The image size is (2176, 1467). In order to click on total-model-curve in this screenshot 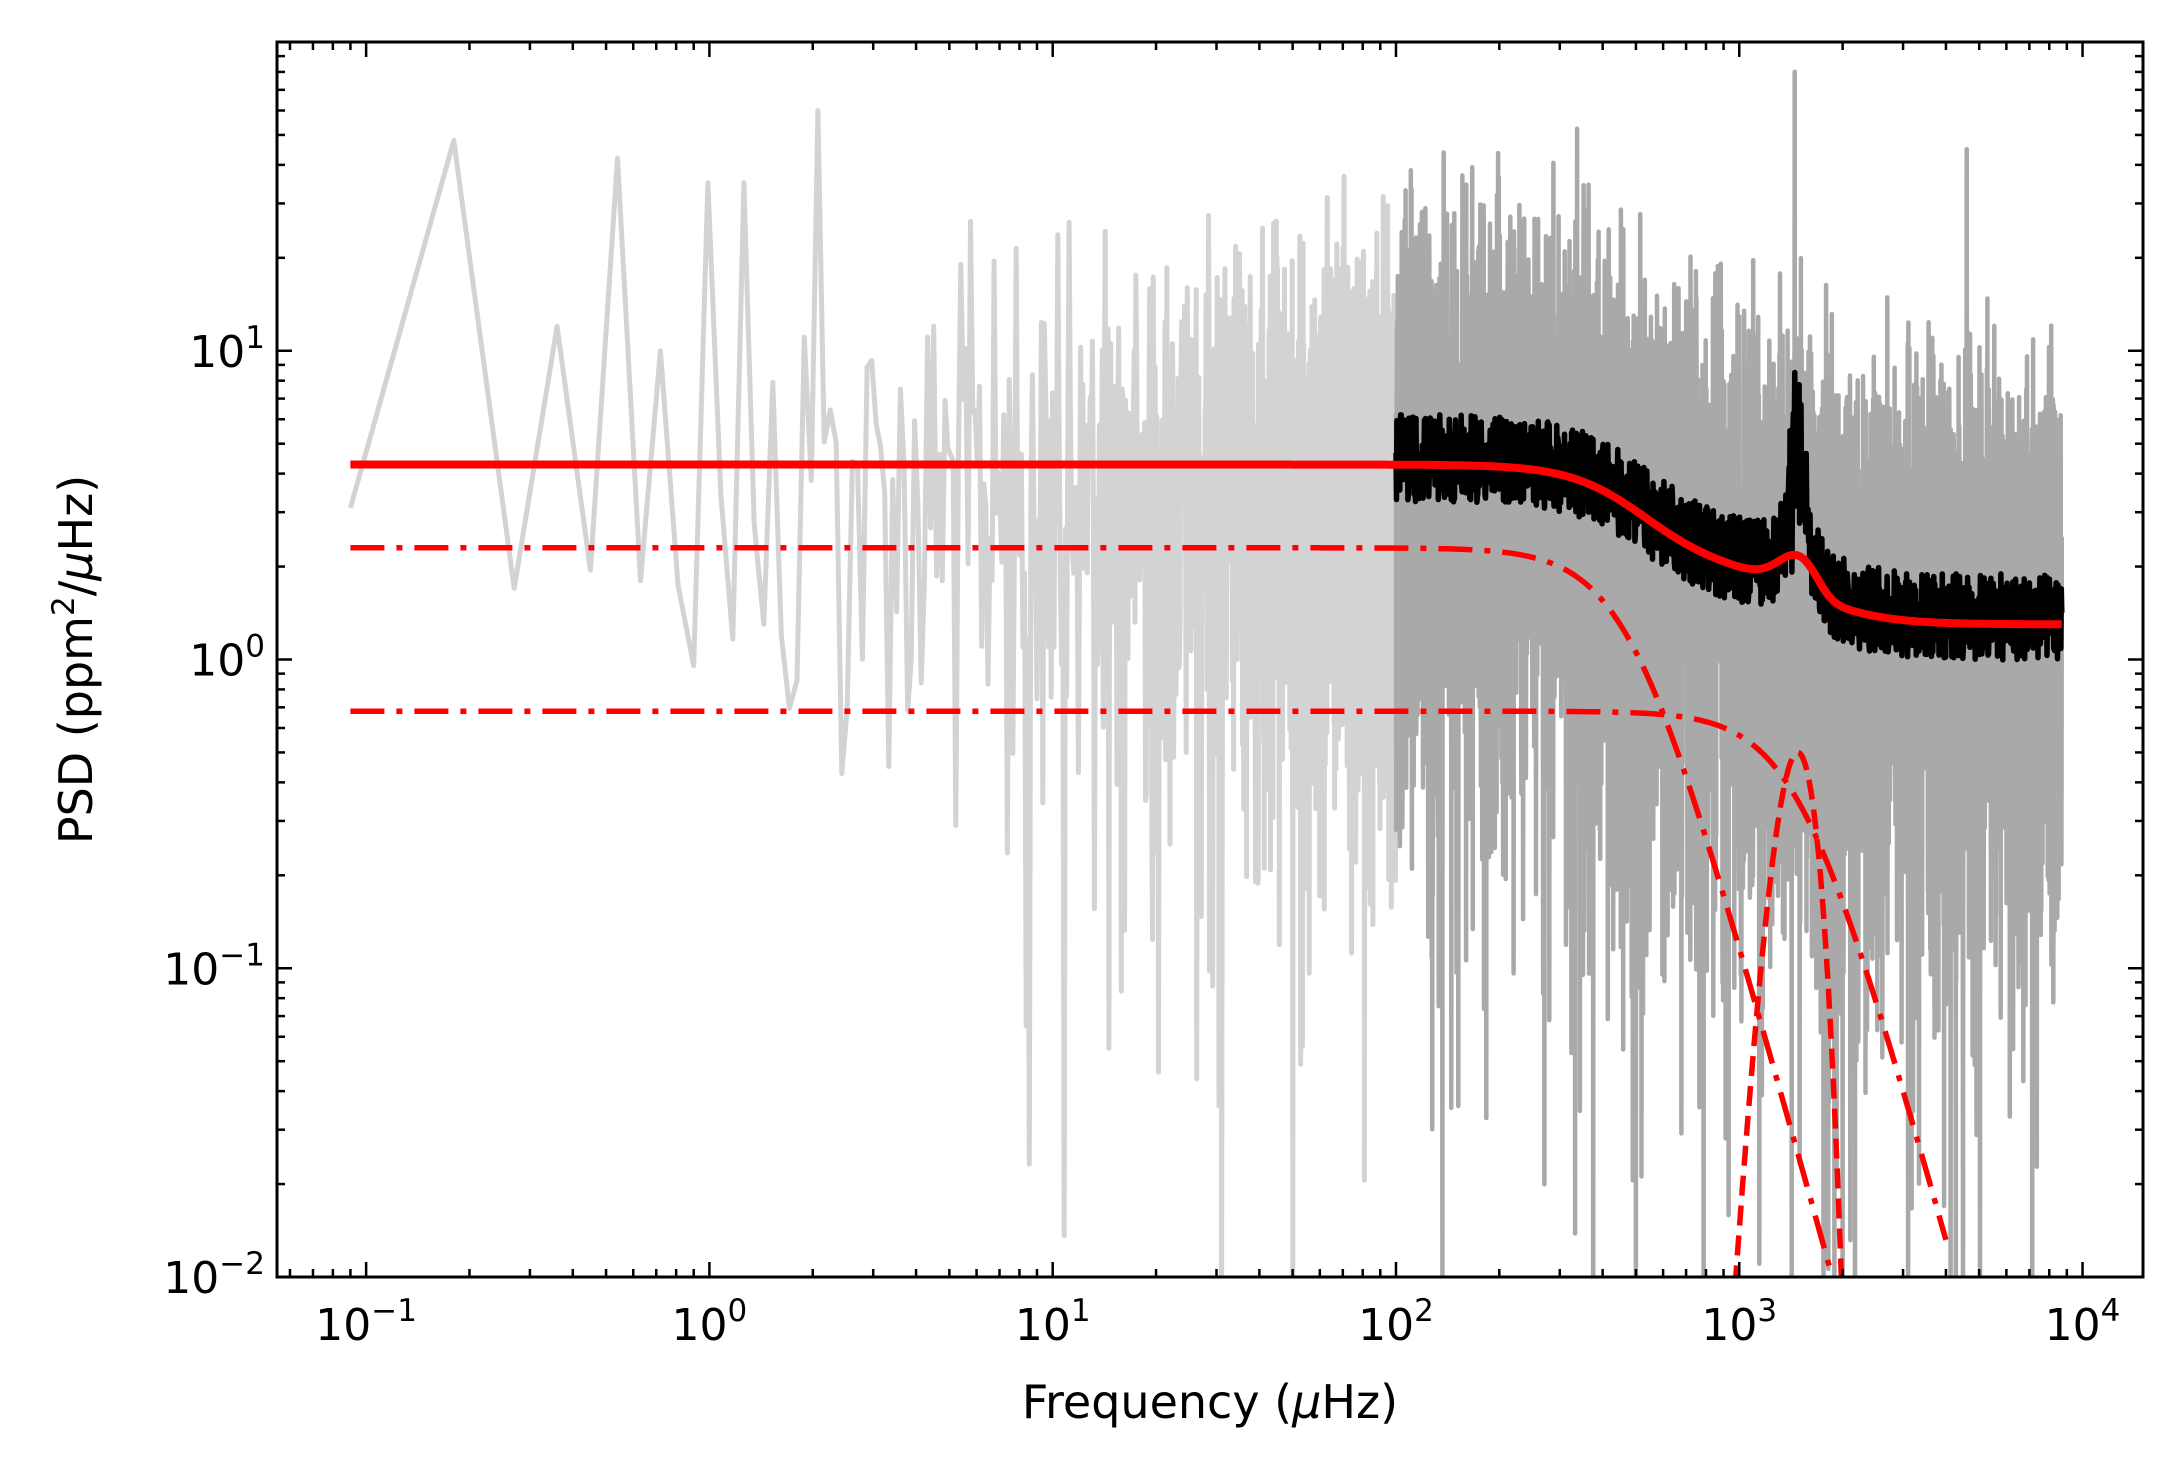, I will do `click(1206, 544)`.